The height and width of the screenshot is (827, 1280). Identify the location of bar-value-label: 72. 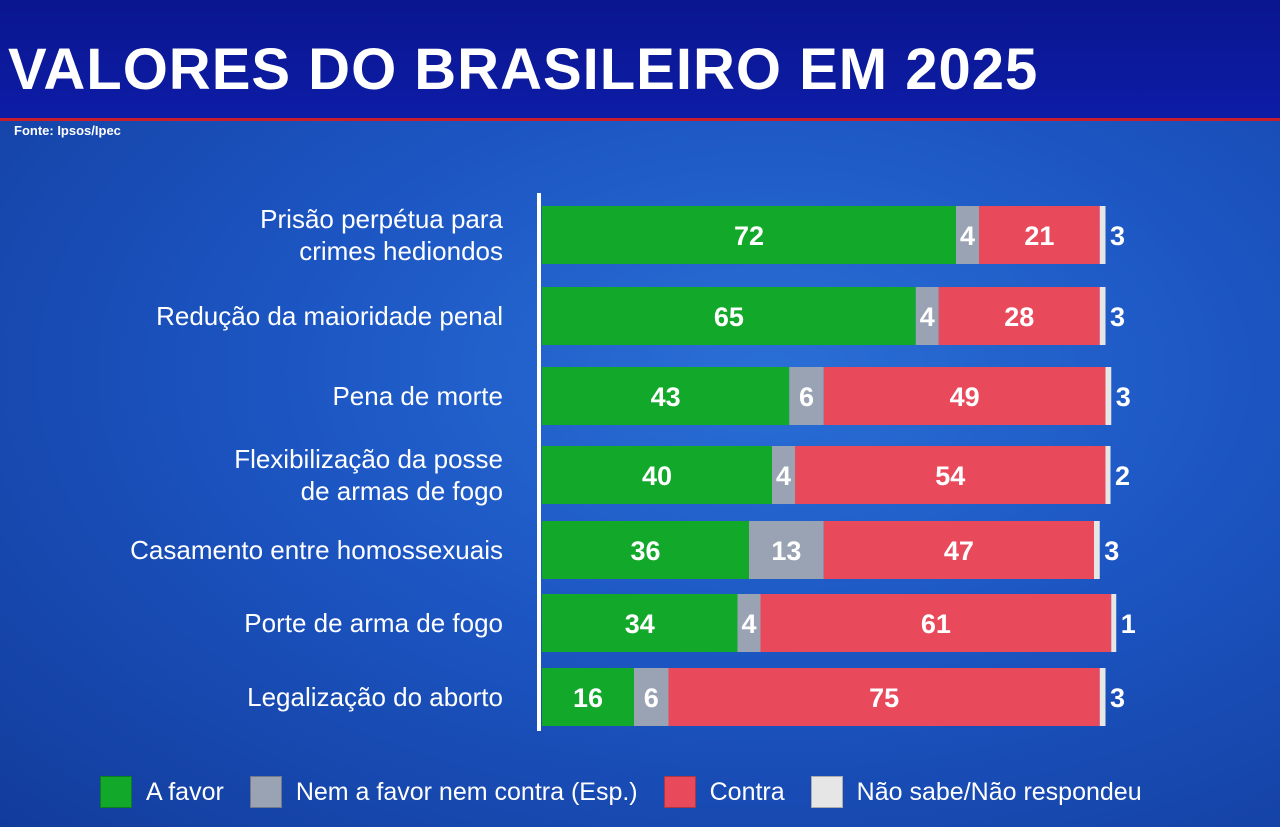
(749, 236).